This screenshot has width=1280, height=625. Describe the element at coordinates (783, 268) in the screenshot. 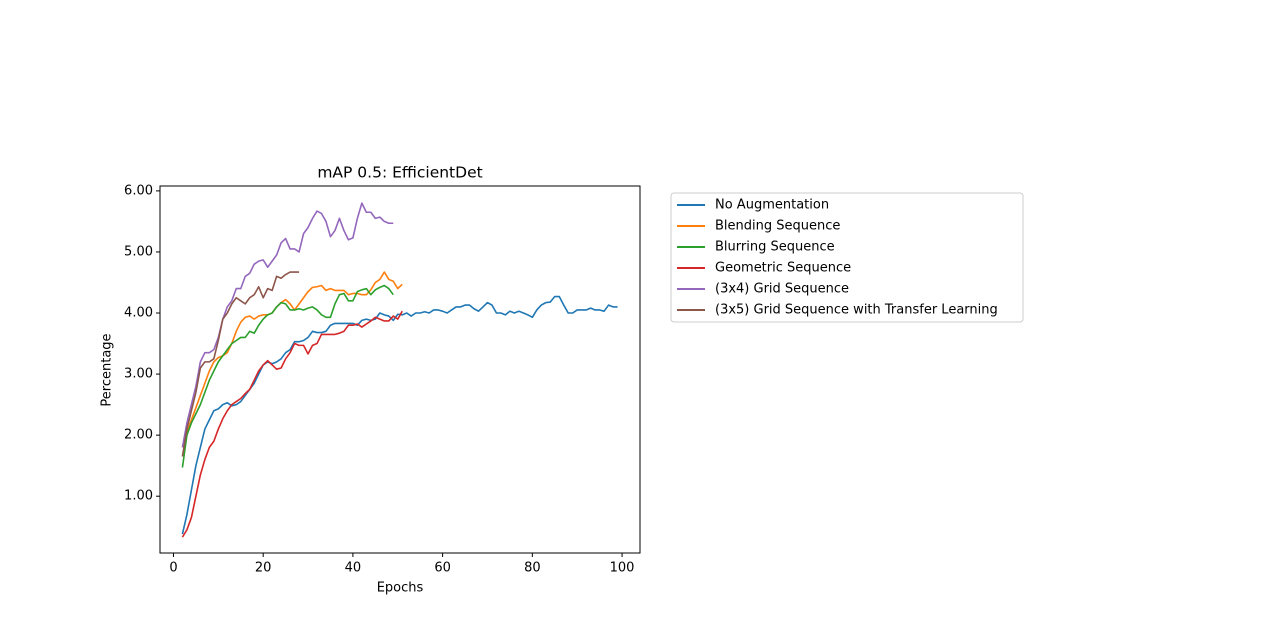

I see `legend-label: Geometric Sequence` at that location.